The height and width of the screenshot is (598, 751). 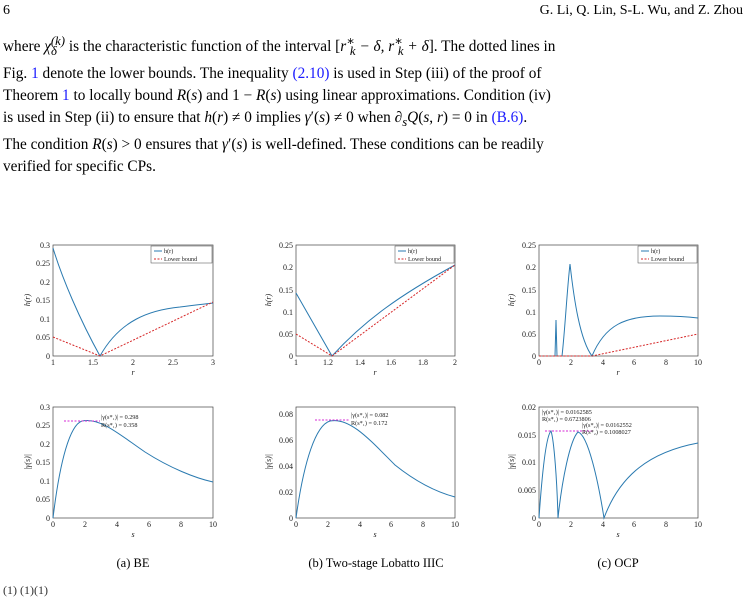 What do you see at coordinates (566, 419) in the screenshot?
I see `annotation: R(s*₁) = 0.6723806` at bounding box center [566, 419].